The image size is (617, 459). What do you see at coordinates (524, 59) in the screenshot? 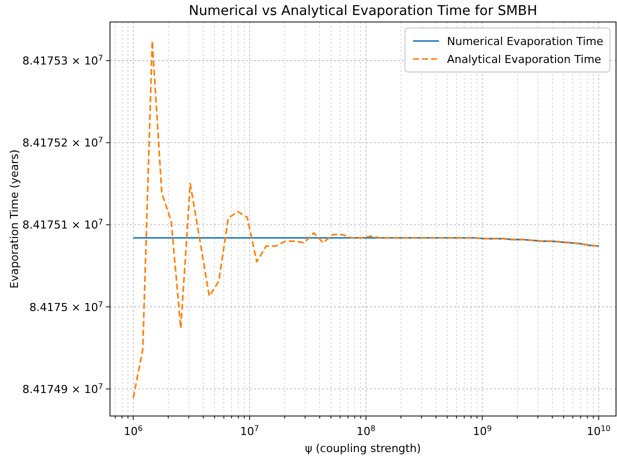
I see `legend-label: Analytical Evaporation Time` at bounding box center [524, 59].